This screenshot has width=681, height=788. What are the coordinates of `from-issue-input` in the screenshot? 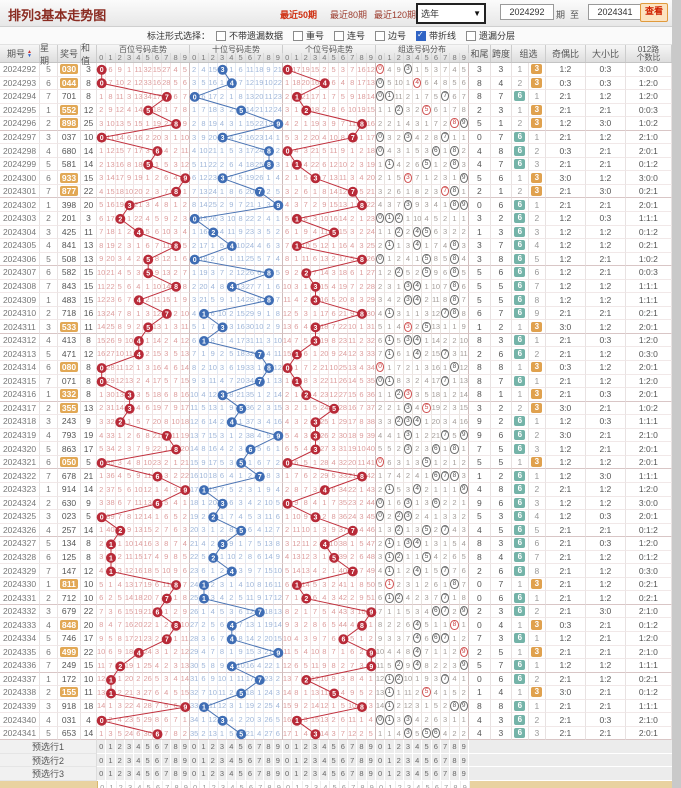 It's located at (527, 12).